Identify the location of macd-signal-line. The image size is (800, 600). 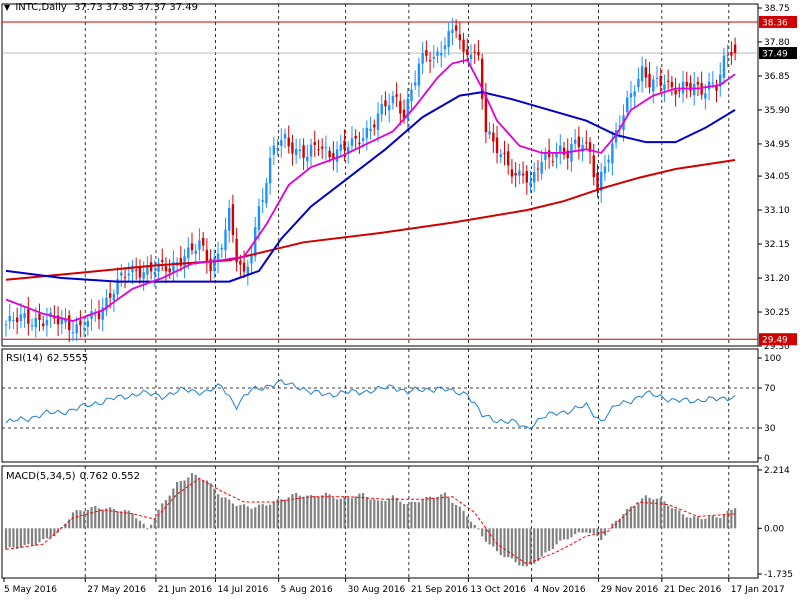
(370, 521).